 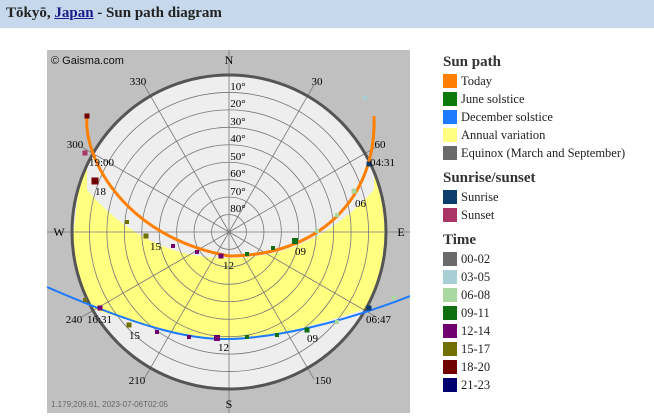 What do you see at coordinates (489, 178) in the screenshot?
I see `legend-sunrise-sunset-title: Sunrise/sunset` at bounding box center [489, 178].